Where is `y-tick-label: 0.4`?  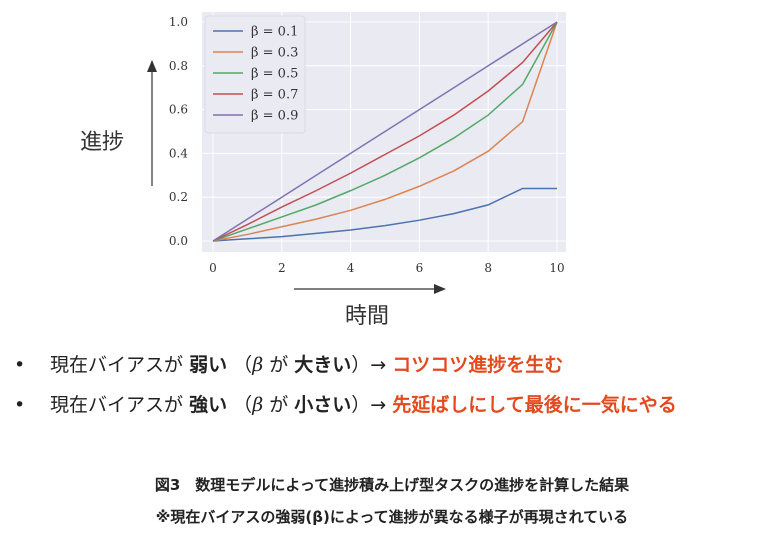
y-tick-label: 0.4 is located at coordinates (178, 153).